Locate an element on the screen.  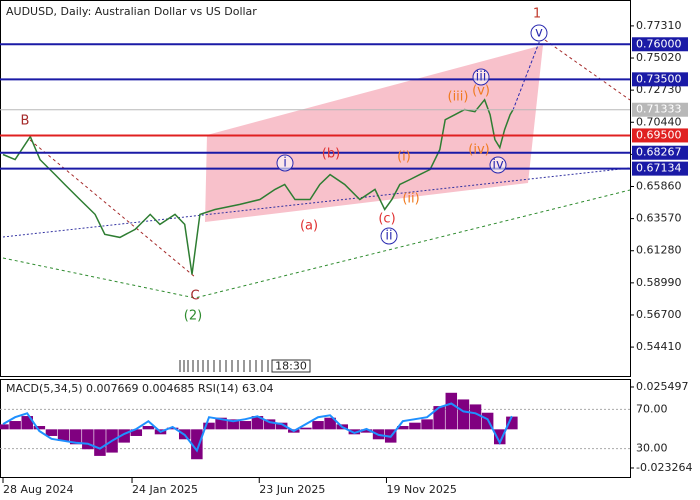
wave-label: v is located at coordinates (539, 33).